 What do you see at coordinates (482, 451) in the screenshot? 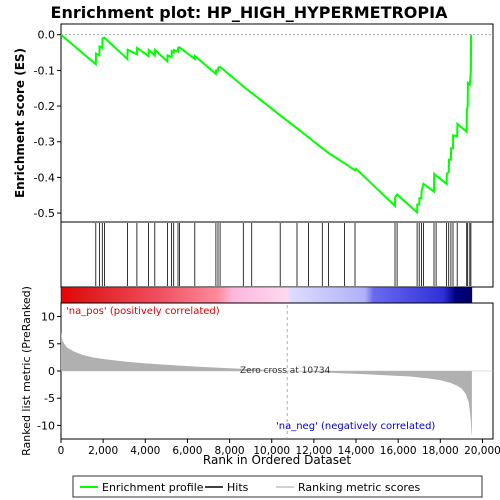
I see `x-tick-label: 20,000` at bounding box center [482, 451].